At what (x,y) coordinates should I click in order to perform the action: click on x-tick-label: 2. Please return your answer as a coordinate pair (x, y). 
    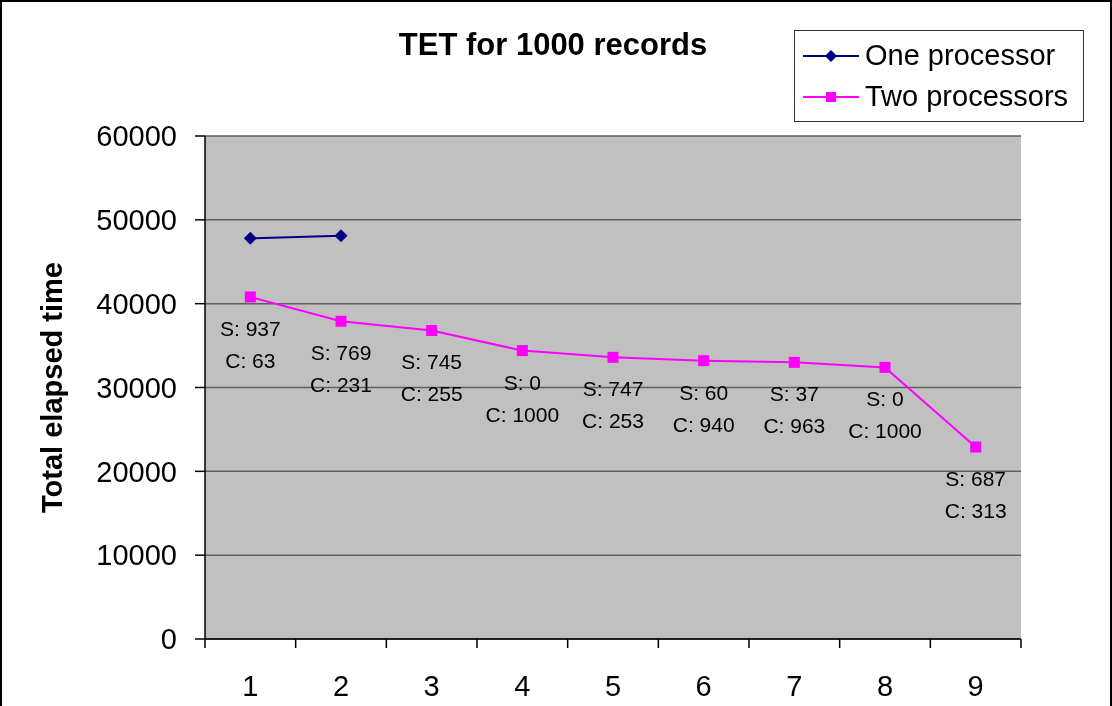
    Looking at the image, I should click on (341, 686).